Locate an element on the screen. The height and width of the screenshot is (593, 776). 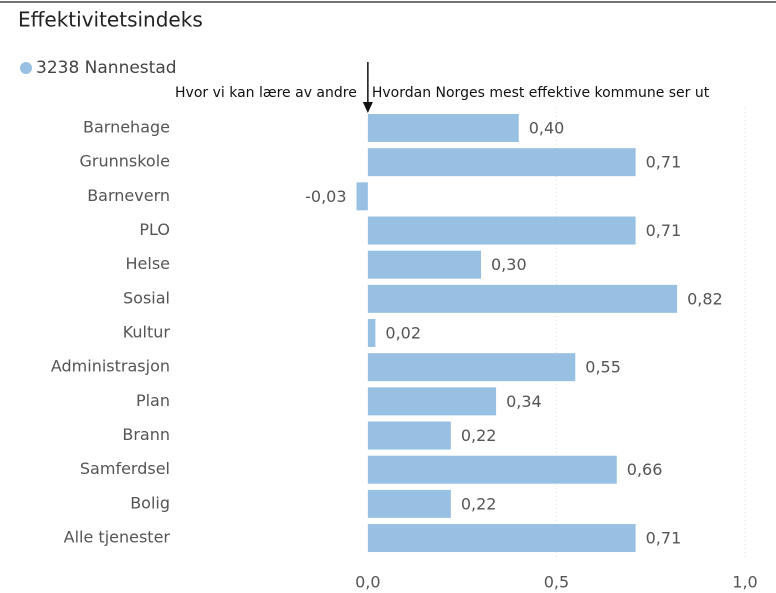
category-label: Bolig is located at coordinates (150, 502).